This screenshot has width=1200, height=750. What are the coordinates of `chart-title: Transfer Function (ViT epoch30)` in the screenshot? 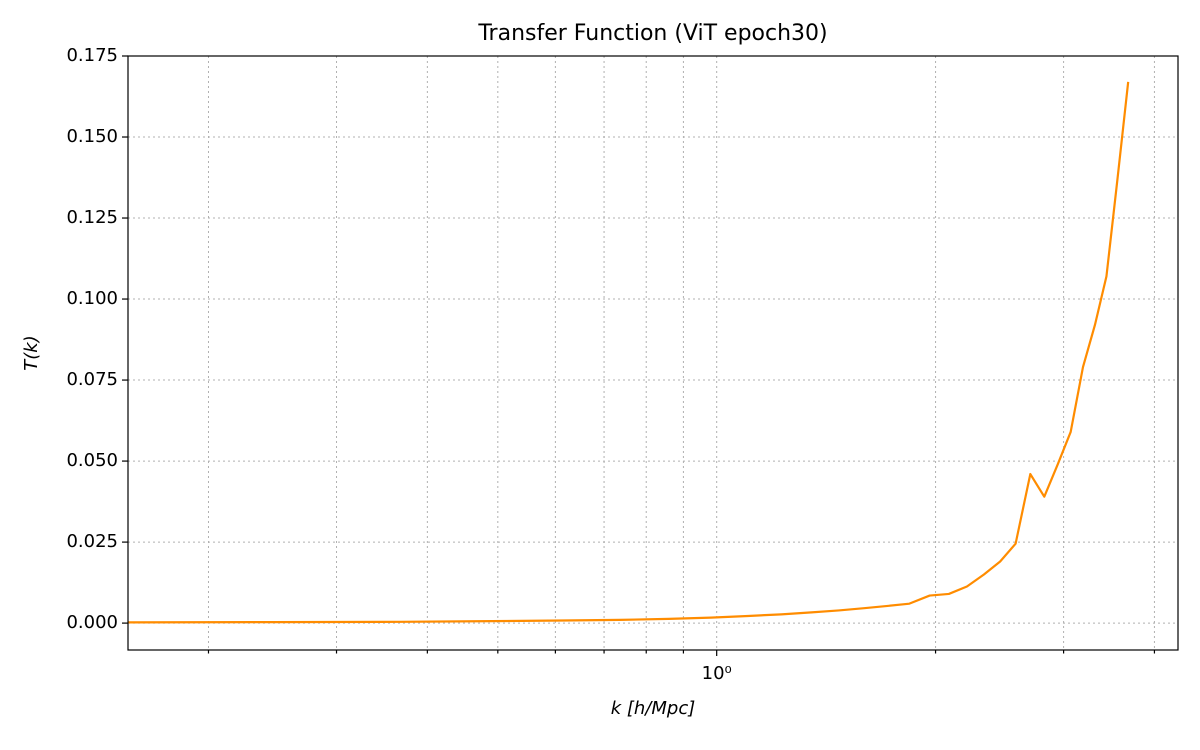 It's located at (652, 33).